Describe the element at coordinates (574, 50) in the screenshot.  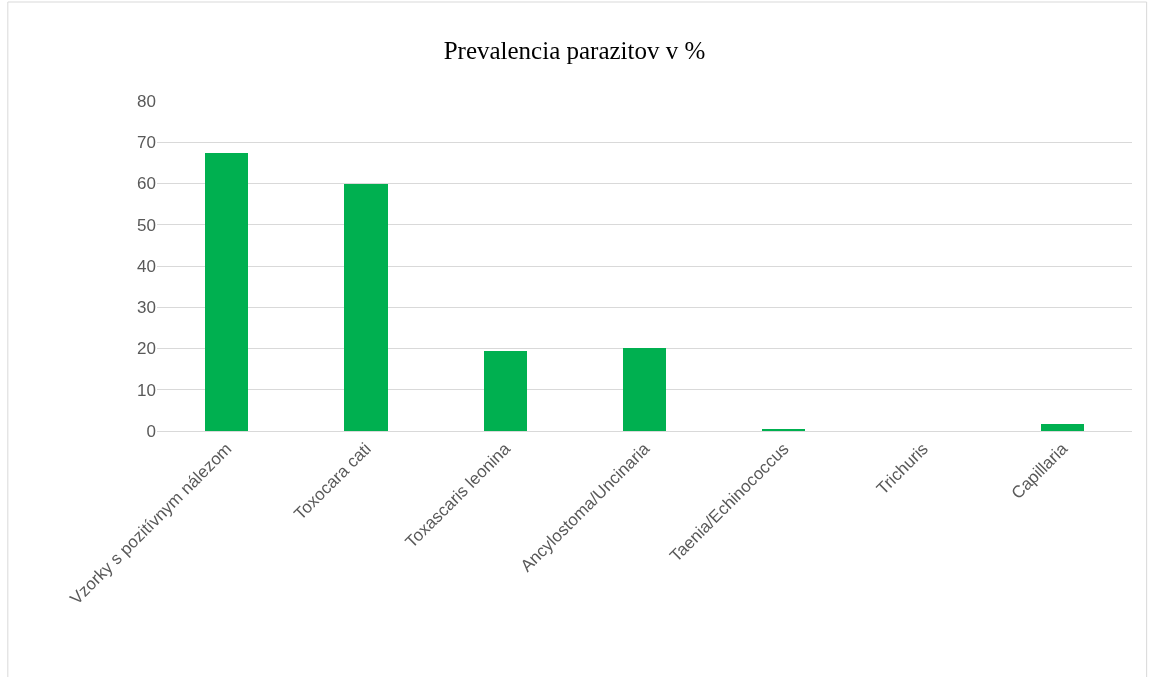
I see `chart-title: Prevalencia parazitov v %` at that location.